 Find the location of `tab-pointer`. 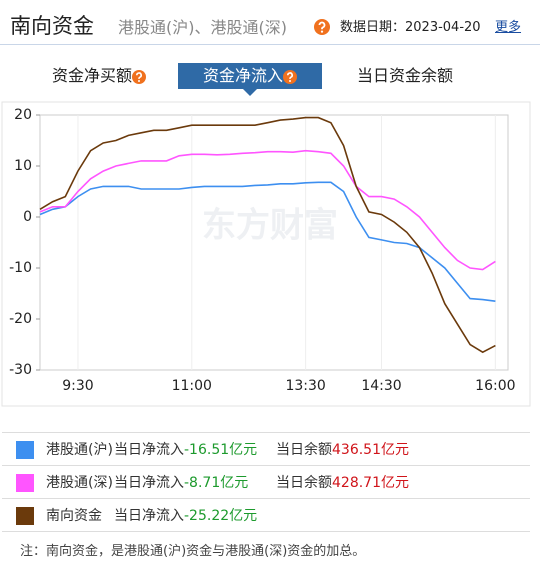

tab-pointer is located at coordinates (250, 92).